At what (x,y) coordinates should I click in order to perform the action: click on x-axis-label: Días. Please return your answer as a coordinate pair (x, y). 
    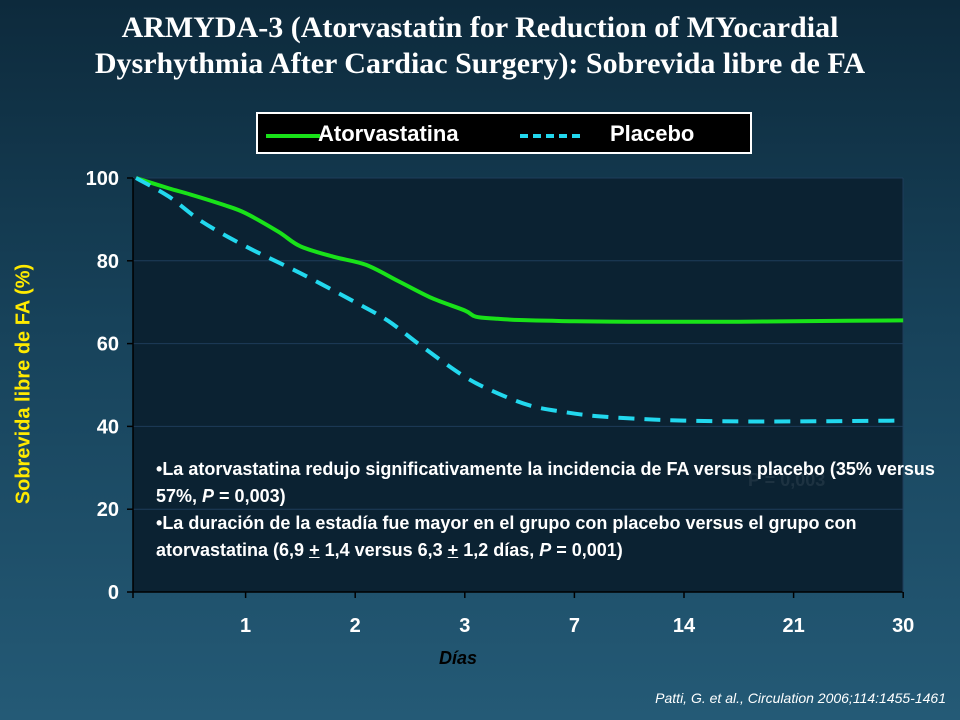
    Looking at the image, I should click on (458, 658).